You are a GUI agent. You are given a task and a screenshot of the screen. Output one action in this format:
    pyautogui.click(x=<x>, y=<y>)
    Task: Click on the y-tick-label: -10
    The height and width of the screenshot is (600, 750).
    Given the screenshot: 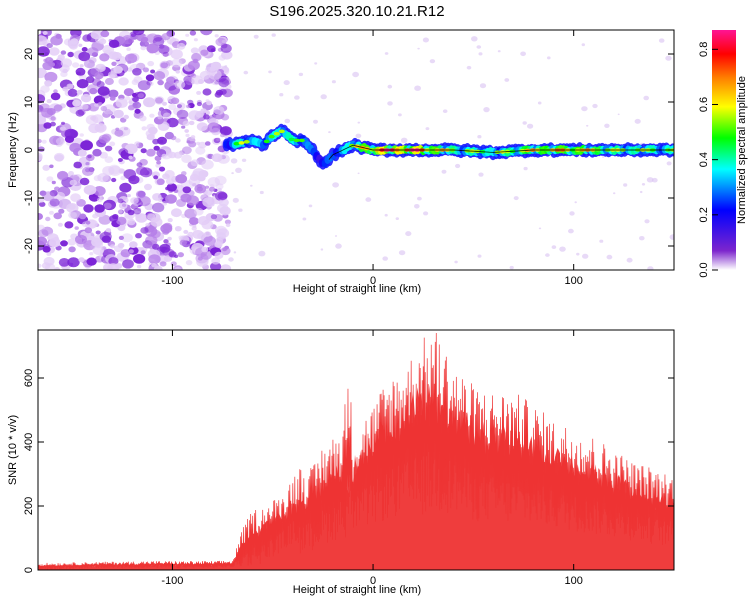 What is the action you would take?
    pyautogui.click(x=29, y=198)
    